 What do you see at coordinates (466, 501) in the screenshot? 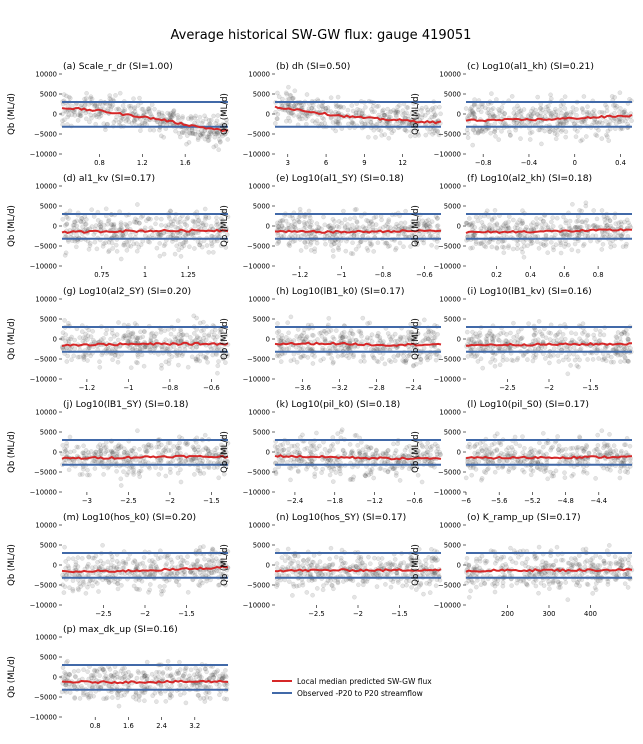
I see `x-tick-label: −6` at bounding box center [466, 501].